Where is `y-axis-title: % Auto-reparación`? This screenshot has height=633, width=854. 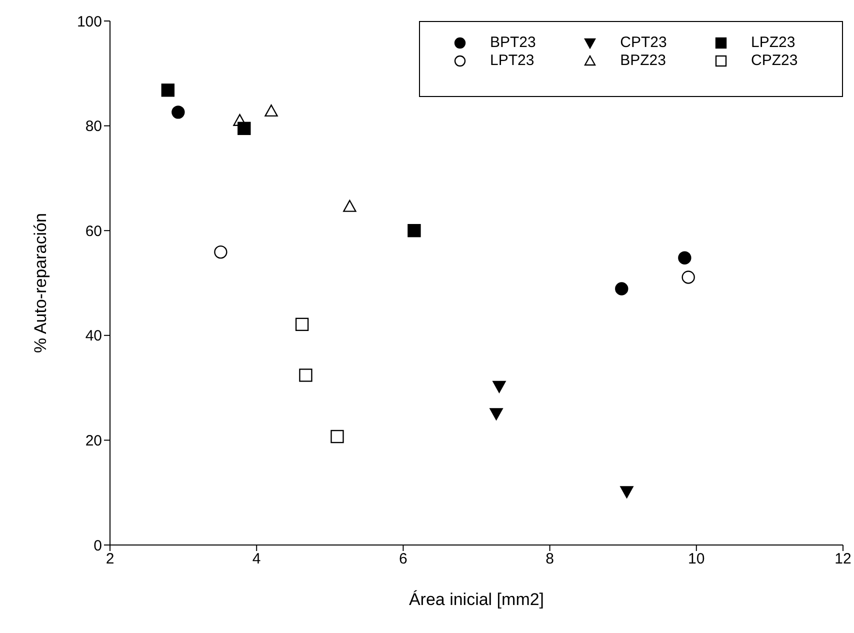
y-axis-title: % Auto-reparación is located at coordinates (40, 283).